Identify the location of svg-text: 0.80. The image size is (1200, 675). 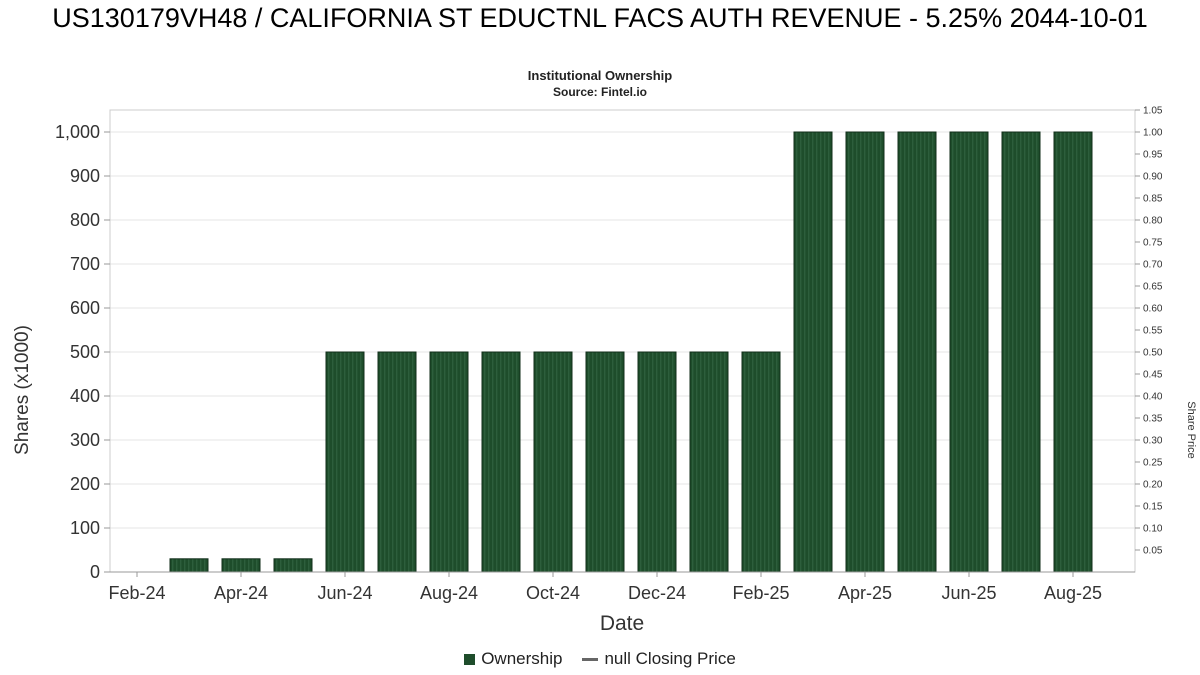
(1153, 221).